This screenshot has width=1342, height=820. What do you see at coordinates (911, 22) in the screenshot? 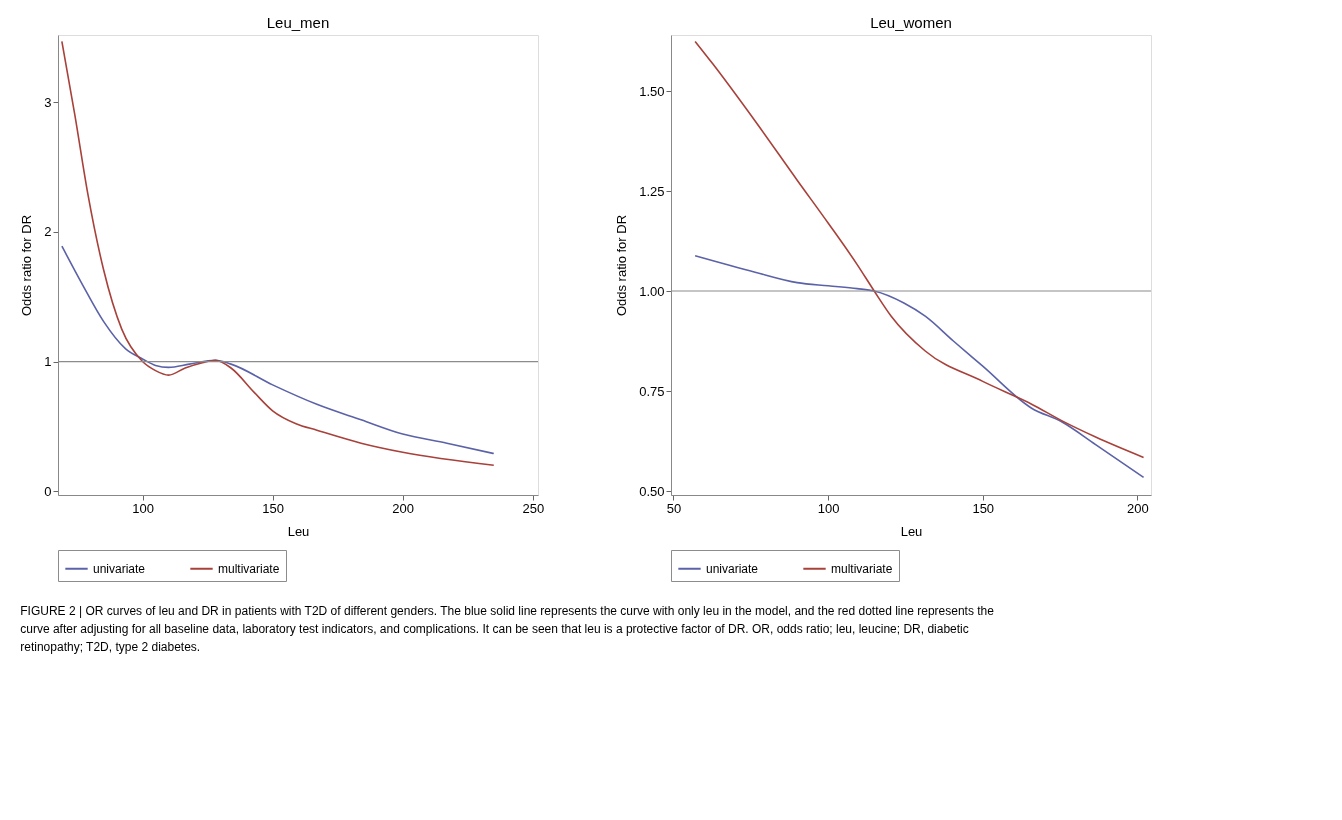
I see `chart-title: Leu_women` at bounding box center [911, 22].